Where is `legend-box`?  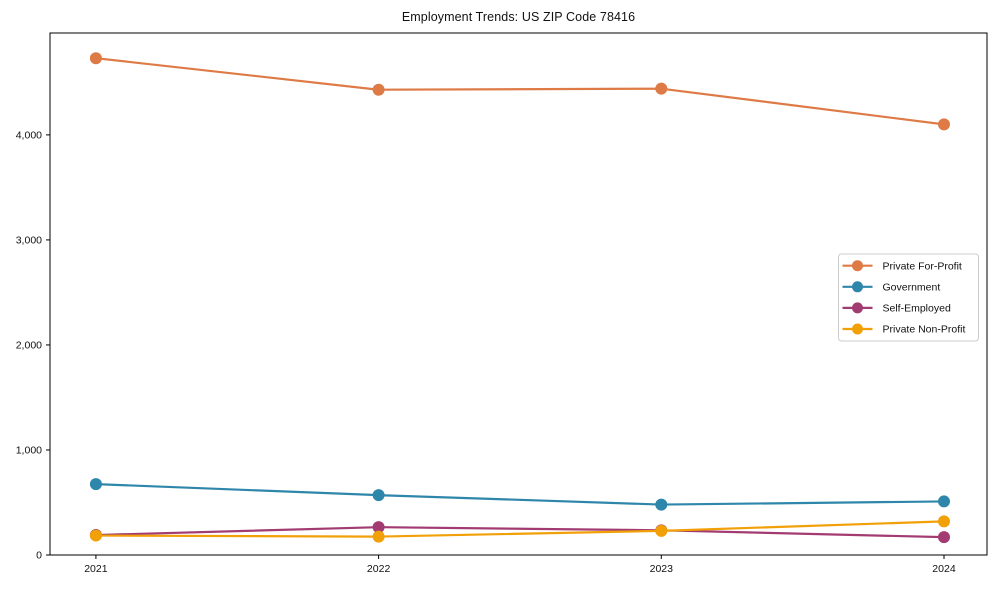 legend-box is located at coordinates (908, 297).